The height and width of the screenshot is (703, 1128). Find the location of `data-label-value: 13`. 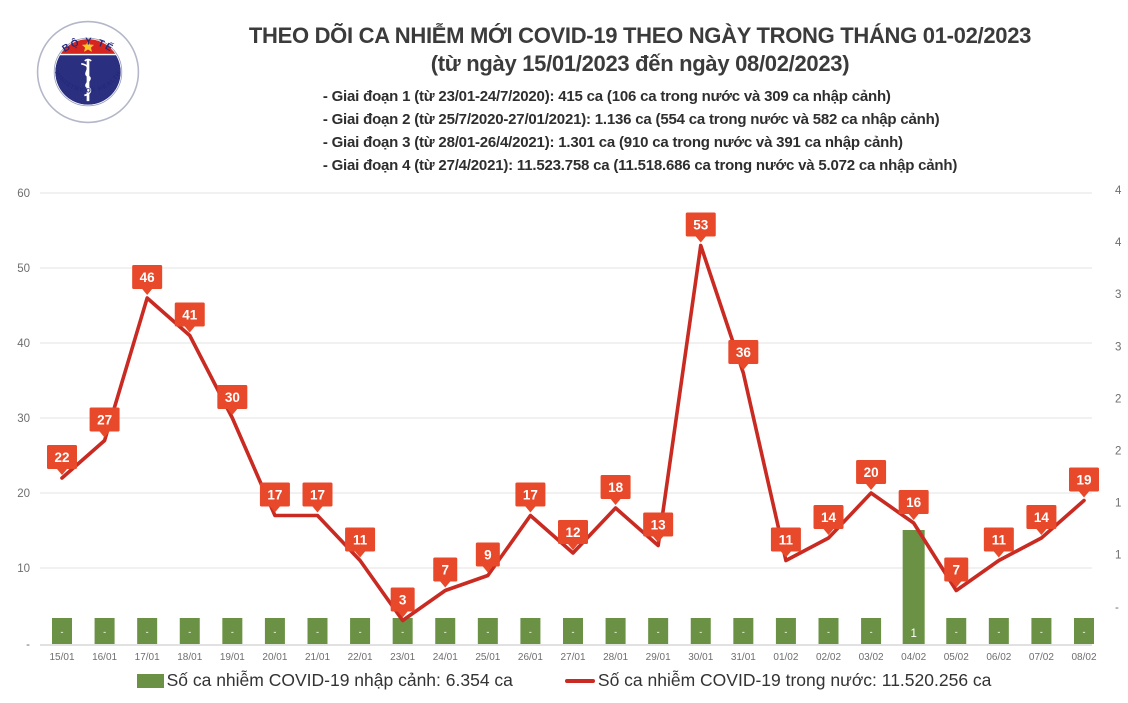

data-label-value: 13 is located at coordinates (659, 524).